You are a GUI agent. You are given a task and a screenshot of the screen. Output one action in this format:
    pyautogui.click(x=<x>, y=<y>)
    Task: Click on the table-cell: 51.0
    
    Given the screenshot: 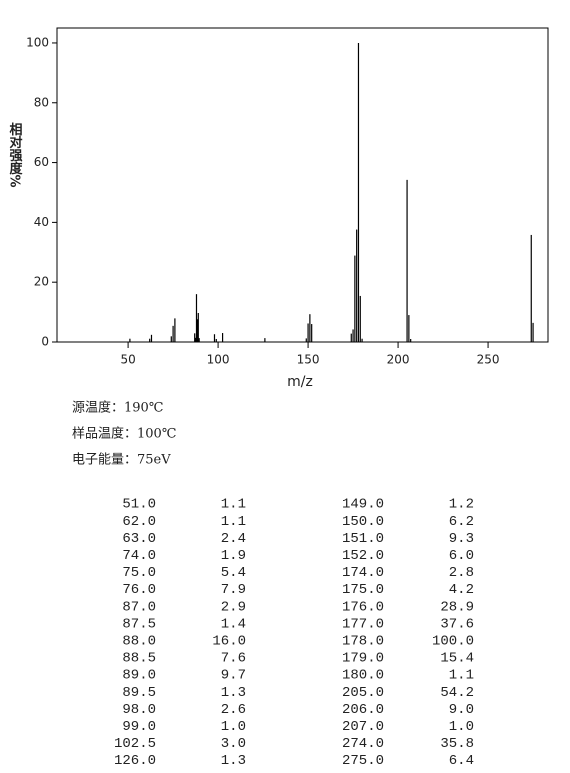 What is the action you would take?
    pyautogui.click(x=139, y=505)
    